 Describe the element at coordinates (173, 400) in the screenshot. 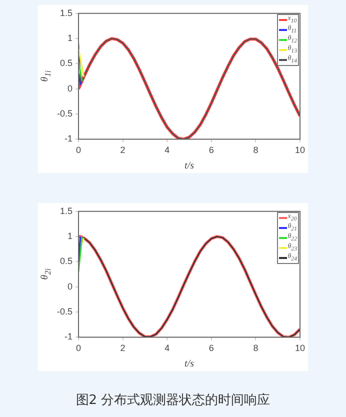

I see `caption: 图2 分布式观测器状态的时间响应` at that location.